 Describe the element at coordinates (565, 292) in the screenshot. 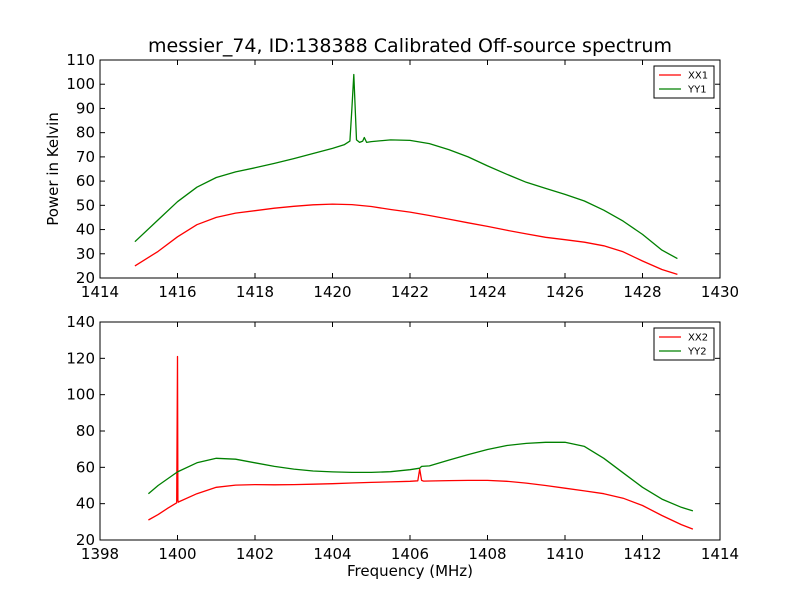

I see `top-x-tick-label: 1426` at that location.